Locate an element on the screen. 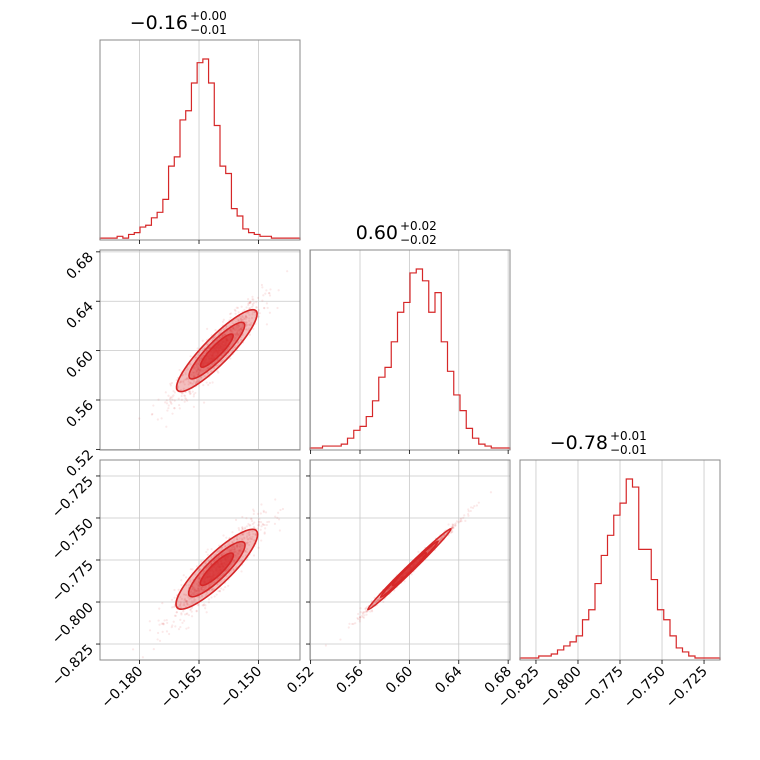 The width and height of the screenshot is (760, 760). x-tick-label: −0.725 is located at coordinates (687, 688).